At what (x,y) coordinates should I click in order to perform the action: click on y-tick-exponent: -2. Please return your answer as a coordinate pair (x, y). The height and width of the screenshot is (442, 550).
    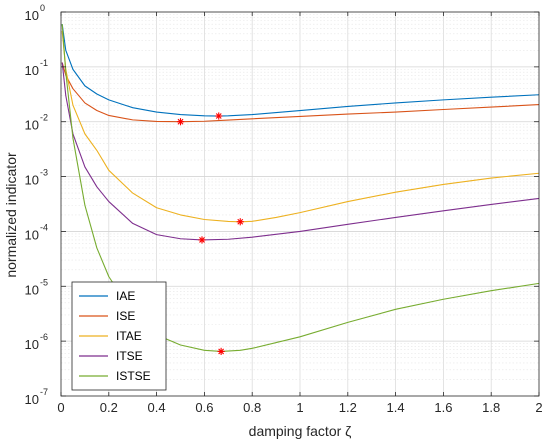
    Looking at the image, I should click on (44, 118).